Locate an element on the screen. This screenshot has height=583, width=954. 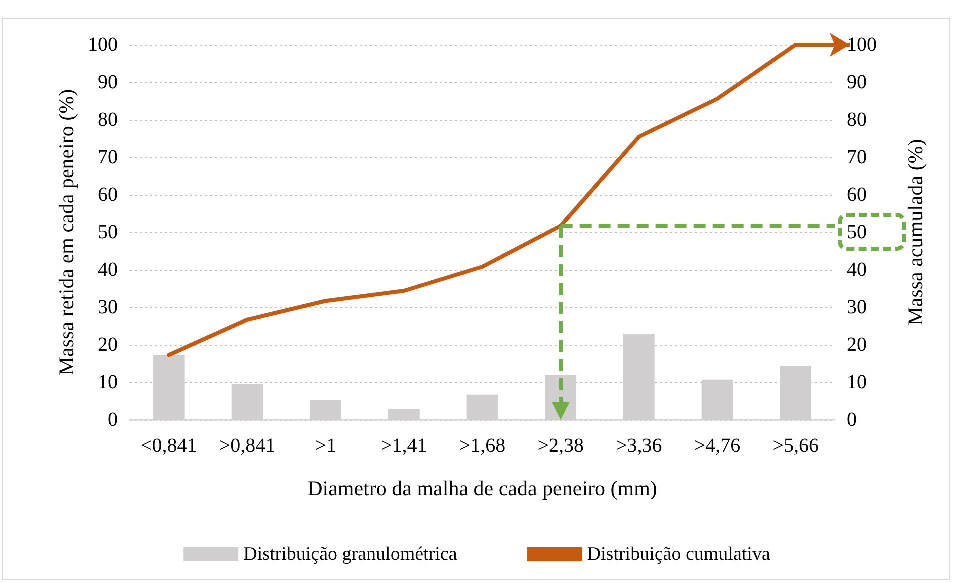
y-tick-label: 40 is located at coordinates (108, 270).